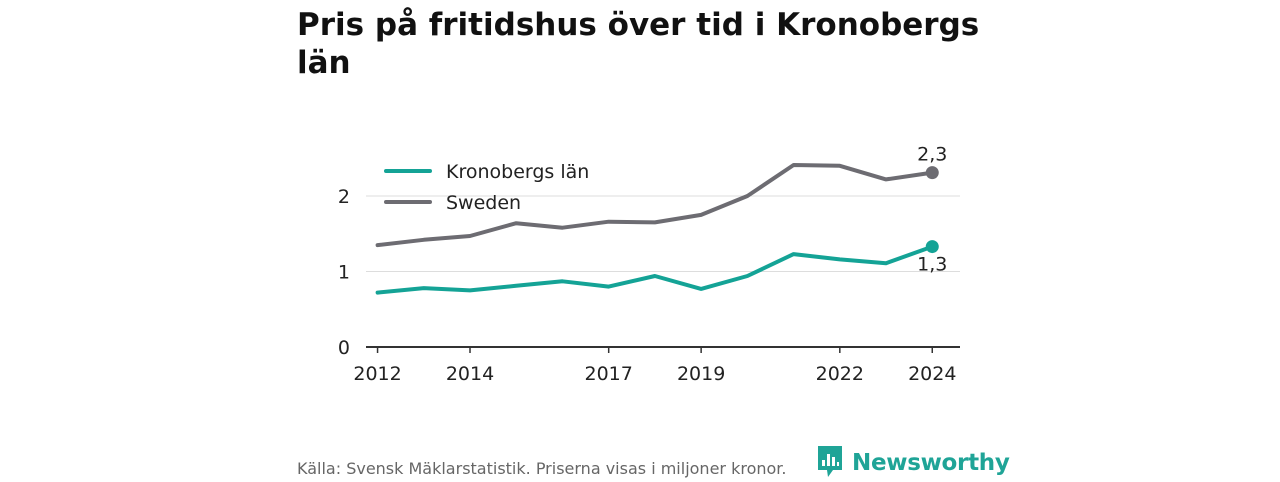 This screenshot has height=482, width=1280. What do you see at coordinates (932, 374) in the screenshot?
I see `x-tick-label: 2024` at bounding box center [932, 374].